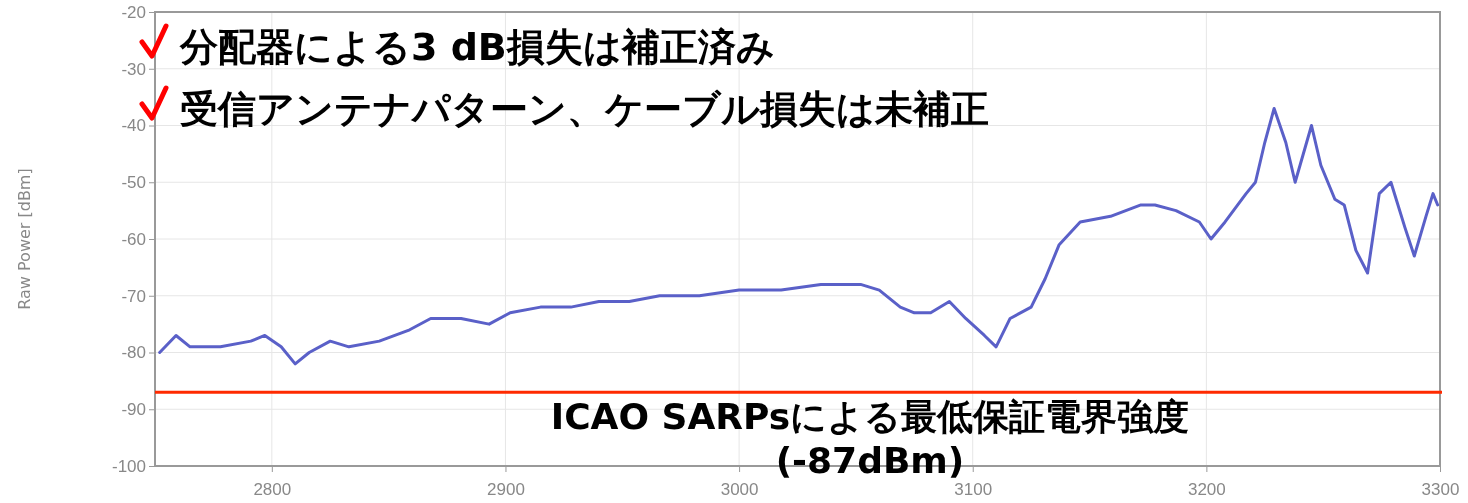  I want to click on x-tick-label: 3300, so click(1440, 490).